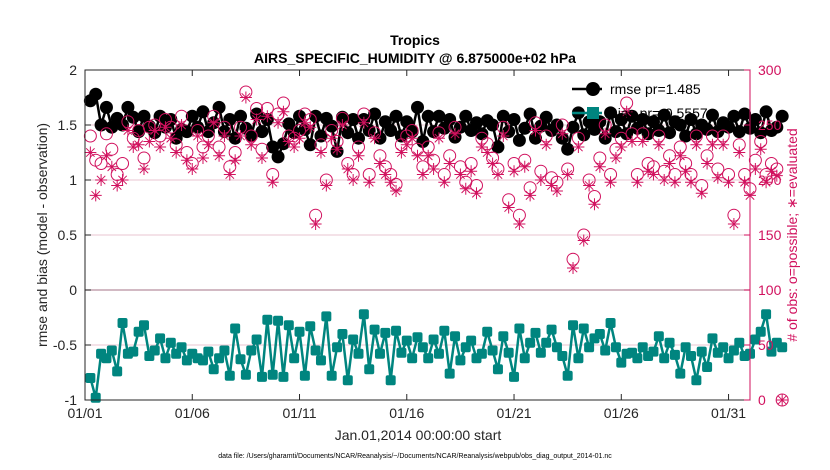 Image resolution: width=830 pixels, height=470 pixels. I want to click on x-tick-label: 01/06, so click(192, 413).